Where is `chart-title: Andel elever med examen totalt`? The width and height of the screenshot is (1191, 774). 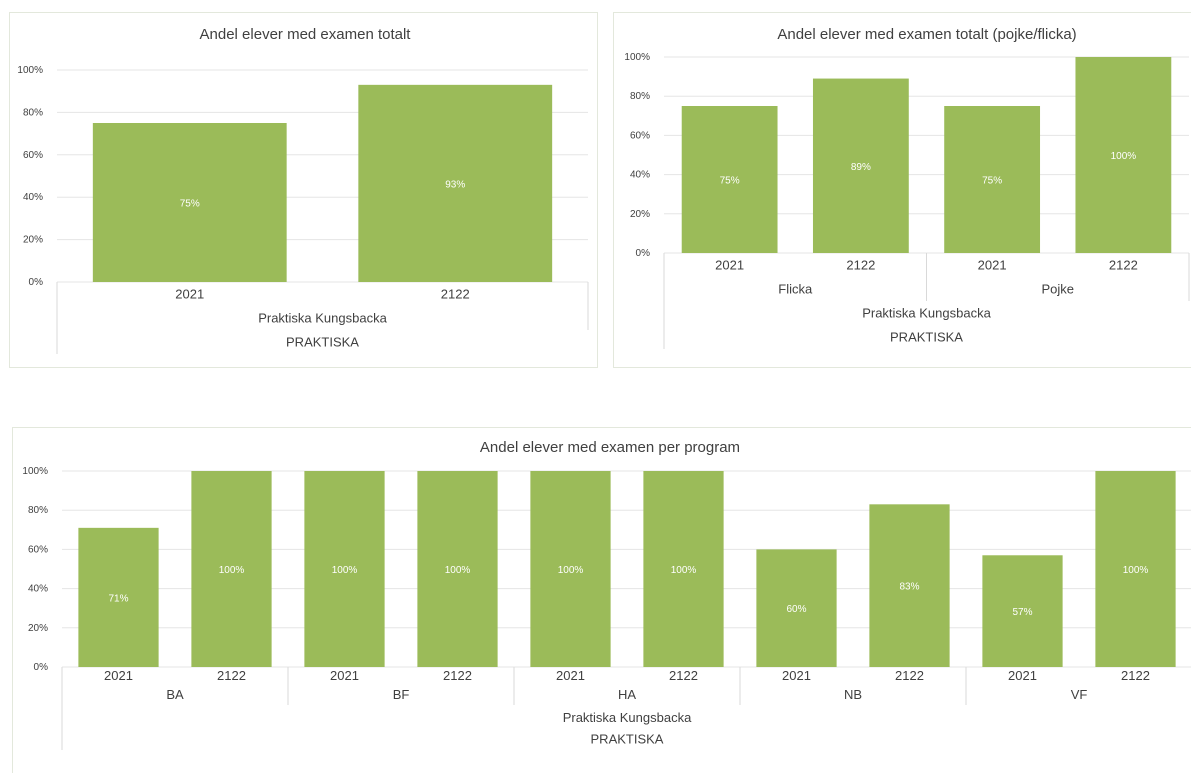
chart-title: Andel elever med examen totalt is located at coordinates (306, 34).